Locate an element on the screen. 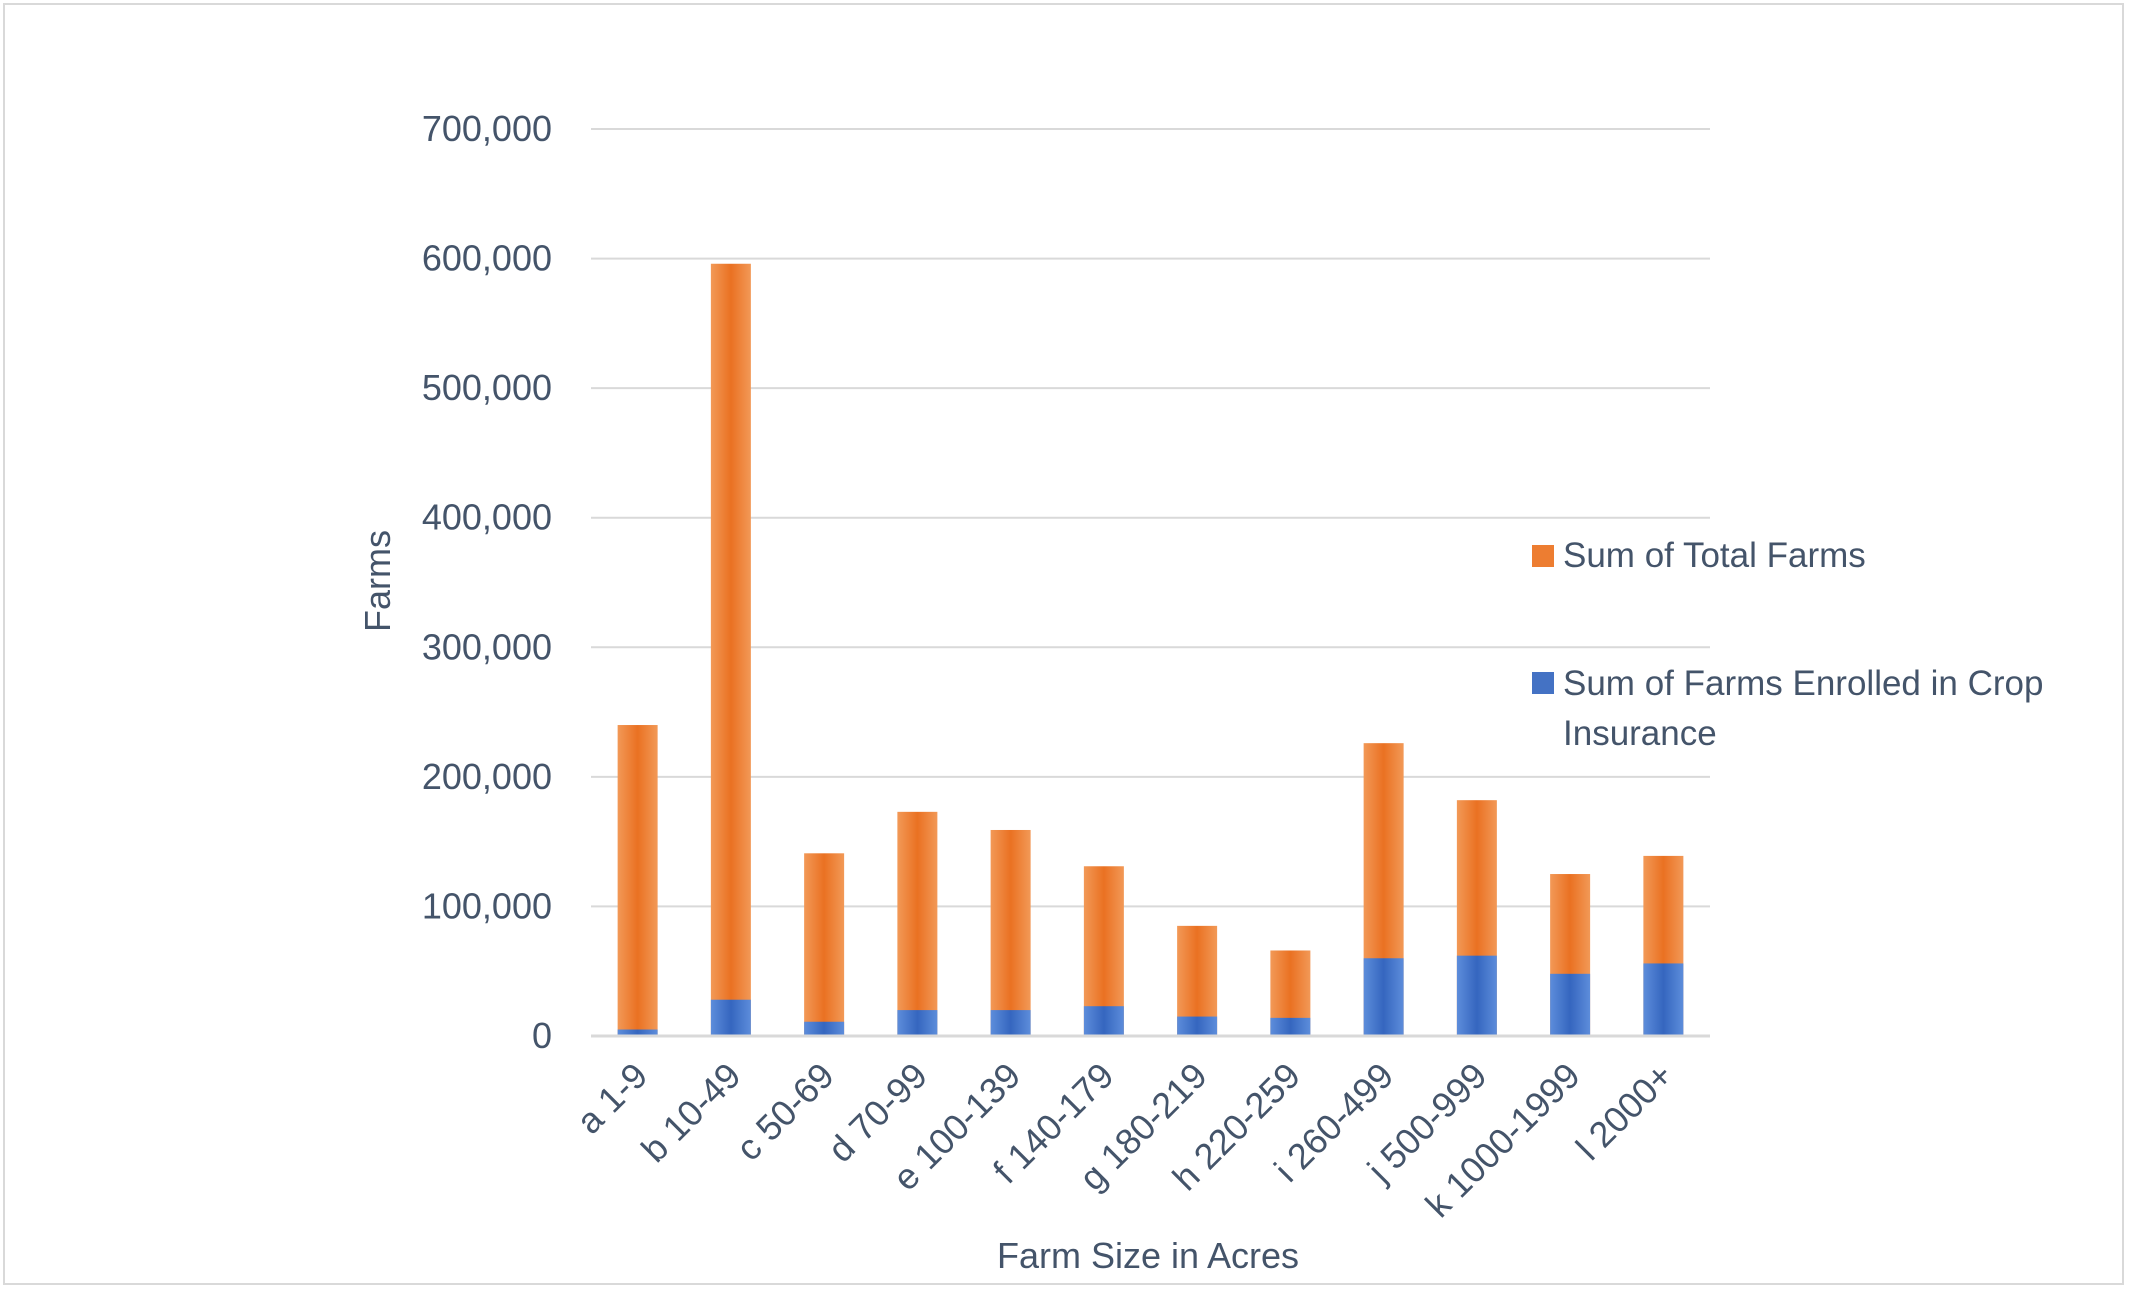 Image resolution: width=2131 pixels, height=1292 pixels. x-tick-label: b 10-49 is located at coordinates (690, 1112).